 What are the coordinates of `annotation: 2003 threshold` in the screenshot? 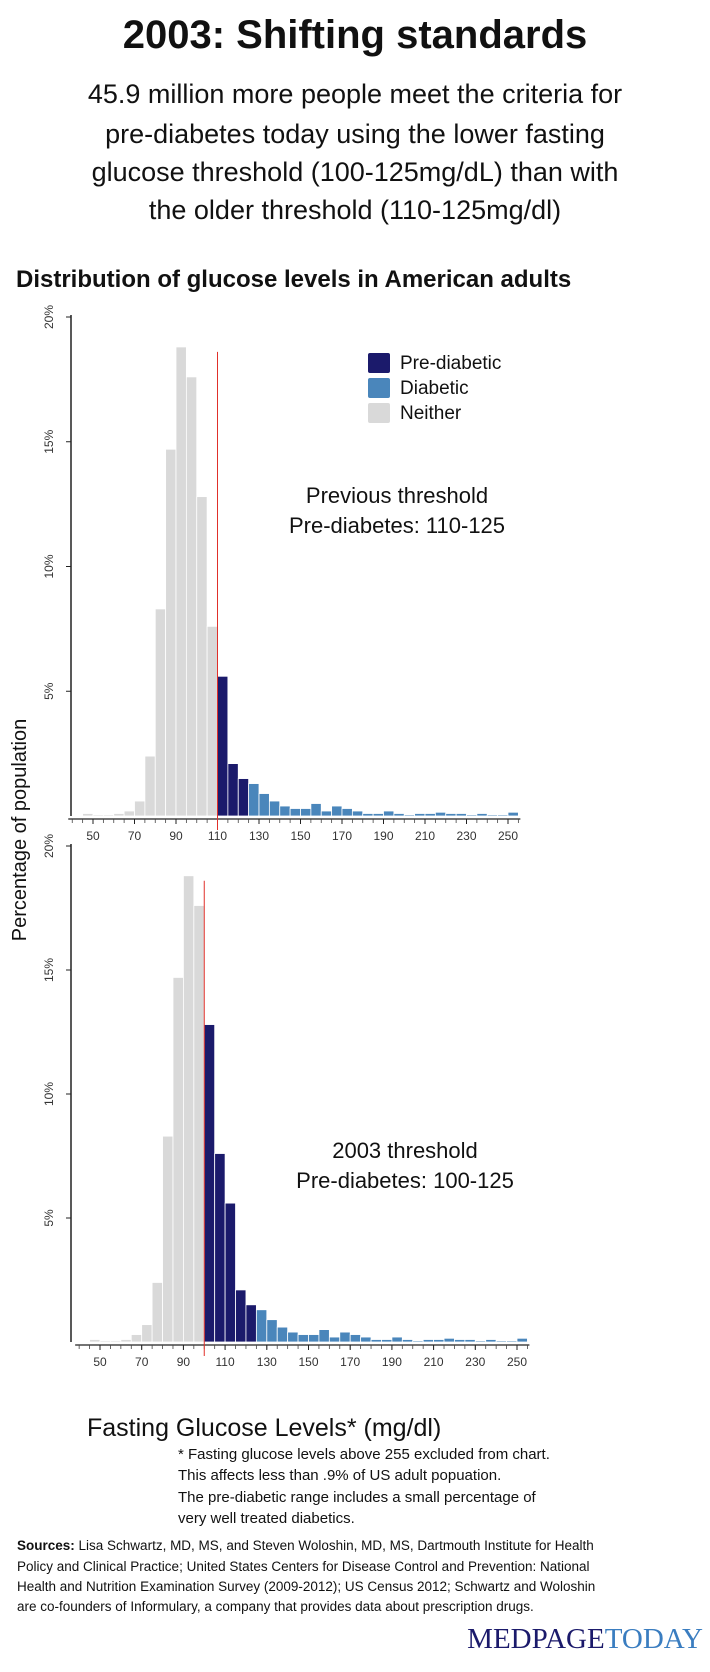 It's located at (405, 1150).